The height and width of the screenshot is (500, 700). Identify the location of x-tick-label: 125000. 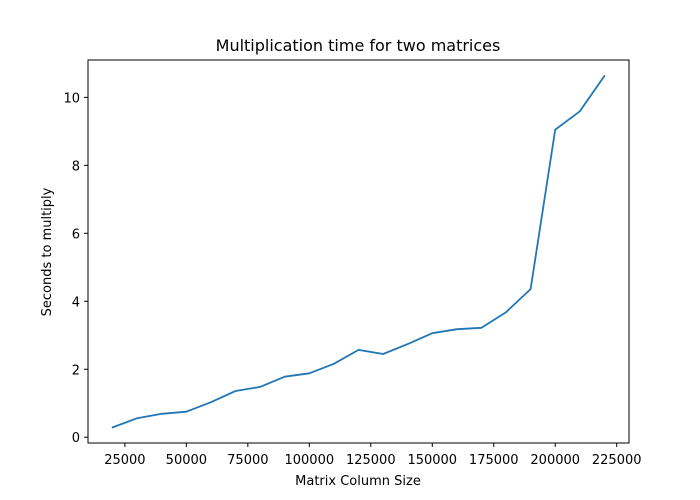
(371, 460).